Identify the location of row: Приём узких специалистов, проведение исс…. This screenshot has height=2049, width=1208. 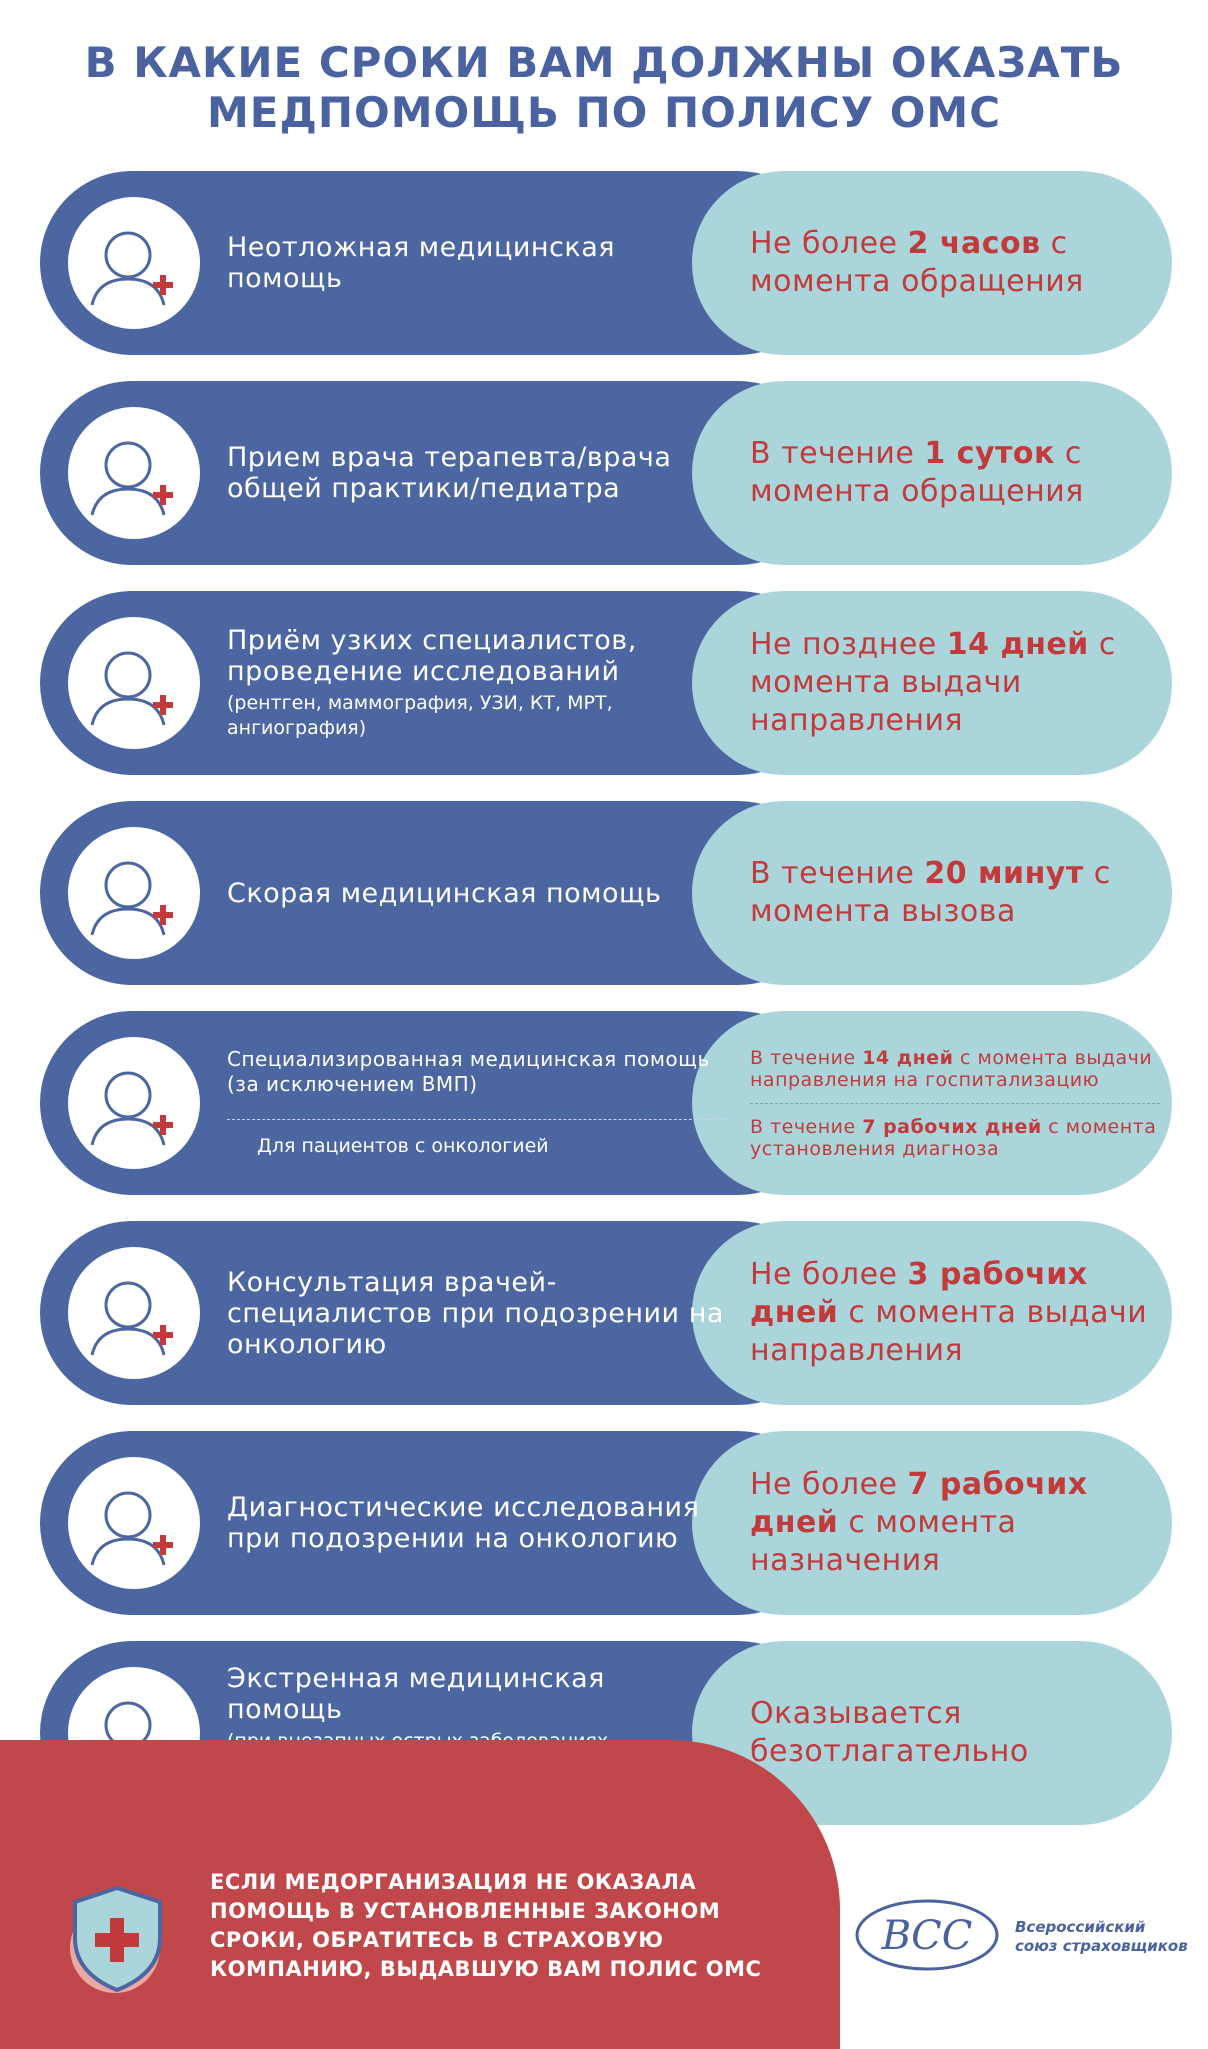
(606, 683).